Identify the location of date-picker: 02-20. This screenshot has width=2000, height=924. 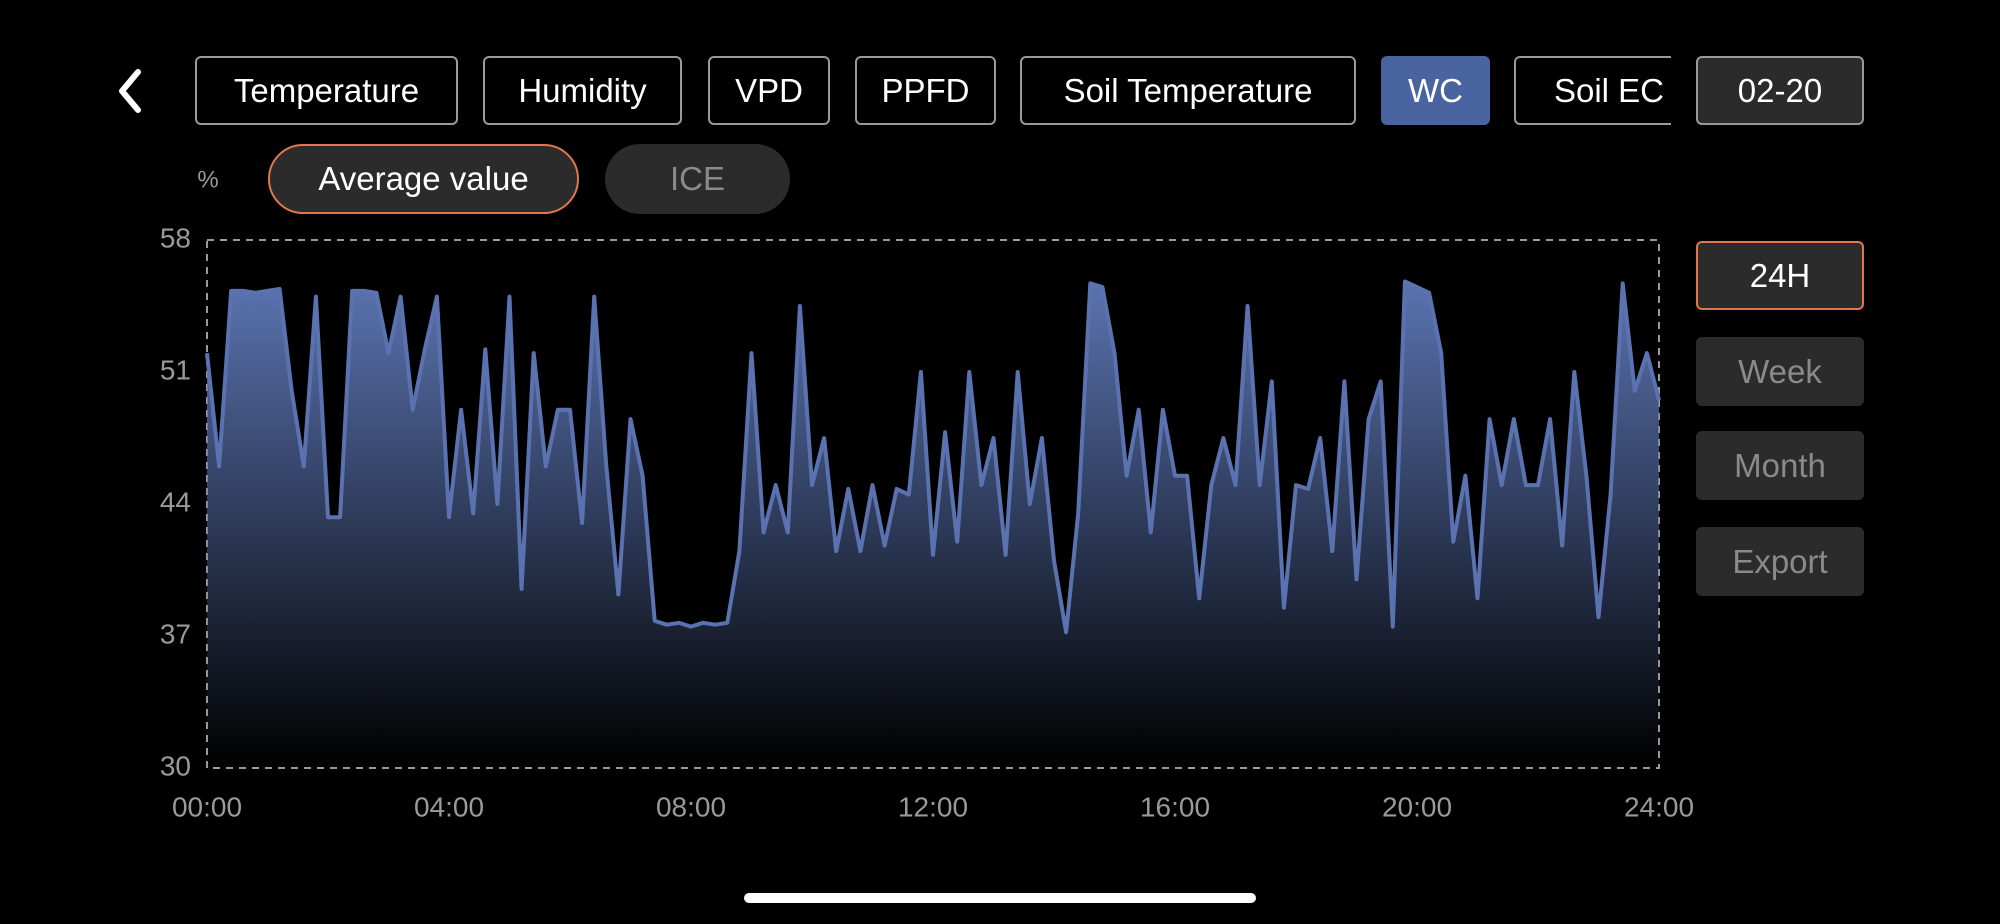
(1780, 90).